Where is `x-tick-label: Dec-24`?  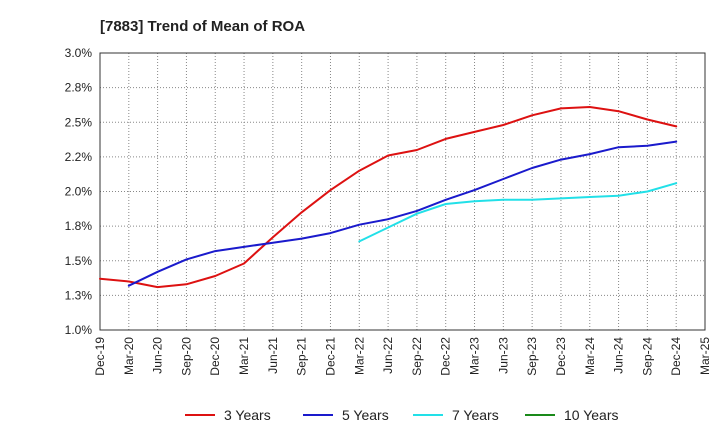
x-tick-label: Dec-24 is located at coordinates (676, 356).